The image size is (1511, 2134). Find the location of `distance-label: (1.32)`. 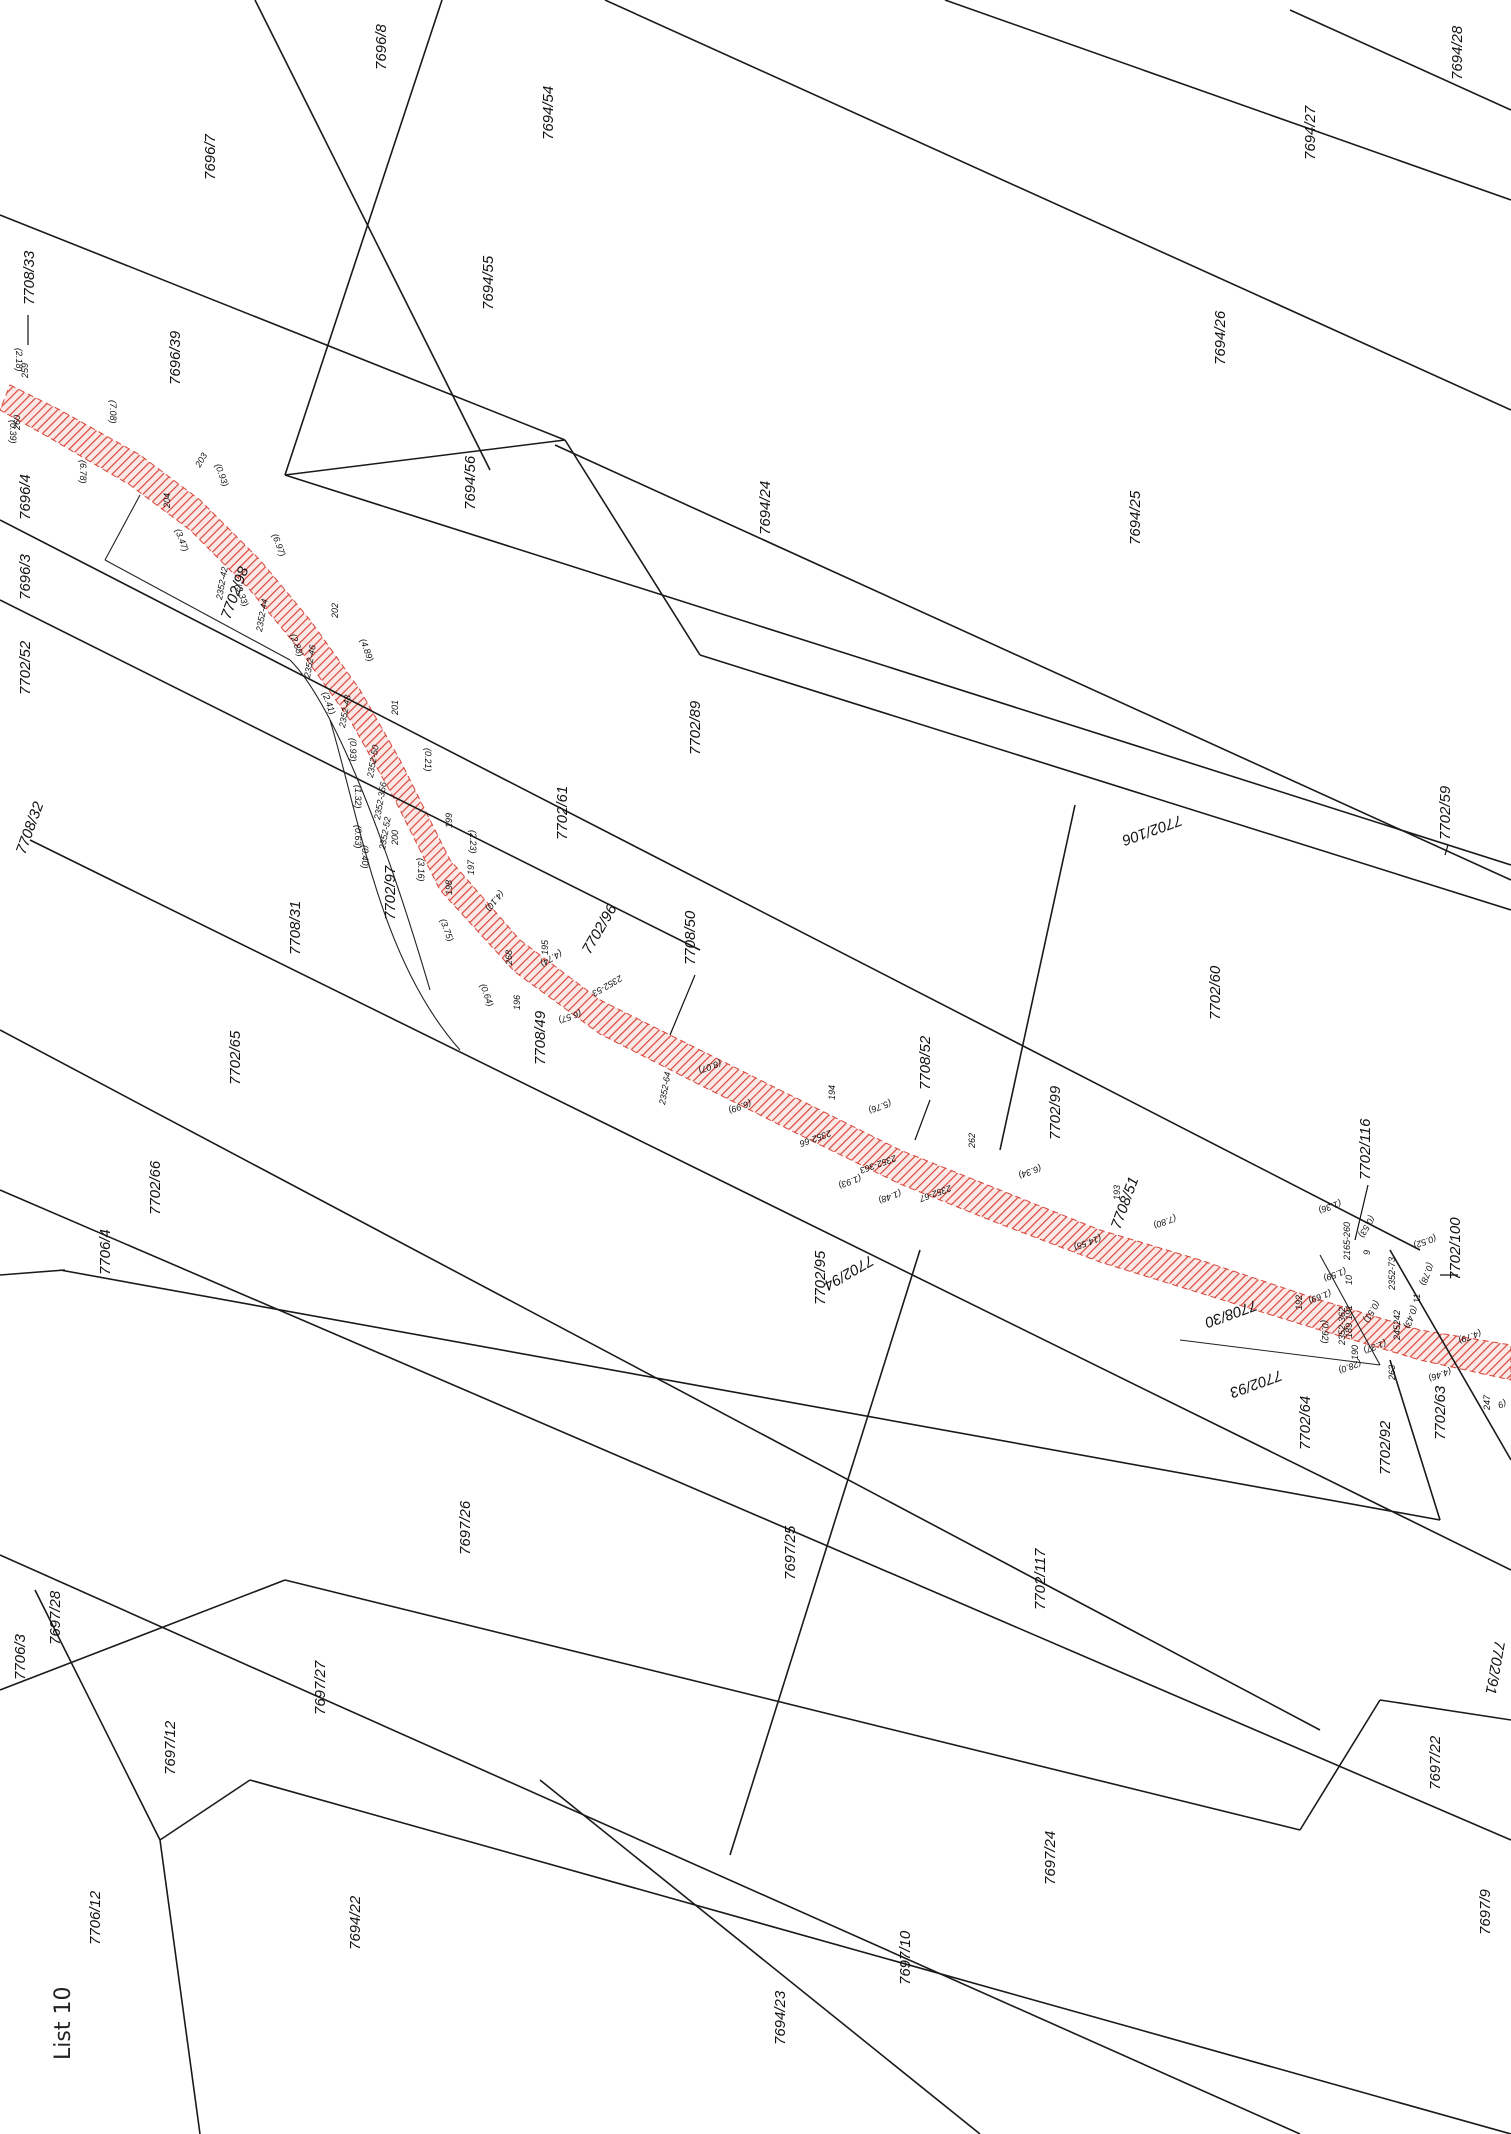

distance-label: (1.32) is located at coordinates (358, 797).